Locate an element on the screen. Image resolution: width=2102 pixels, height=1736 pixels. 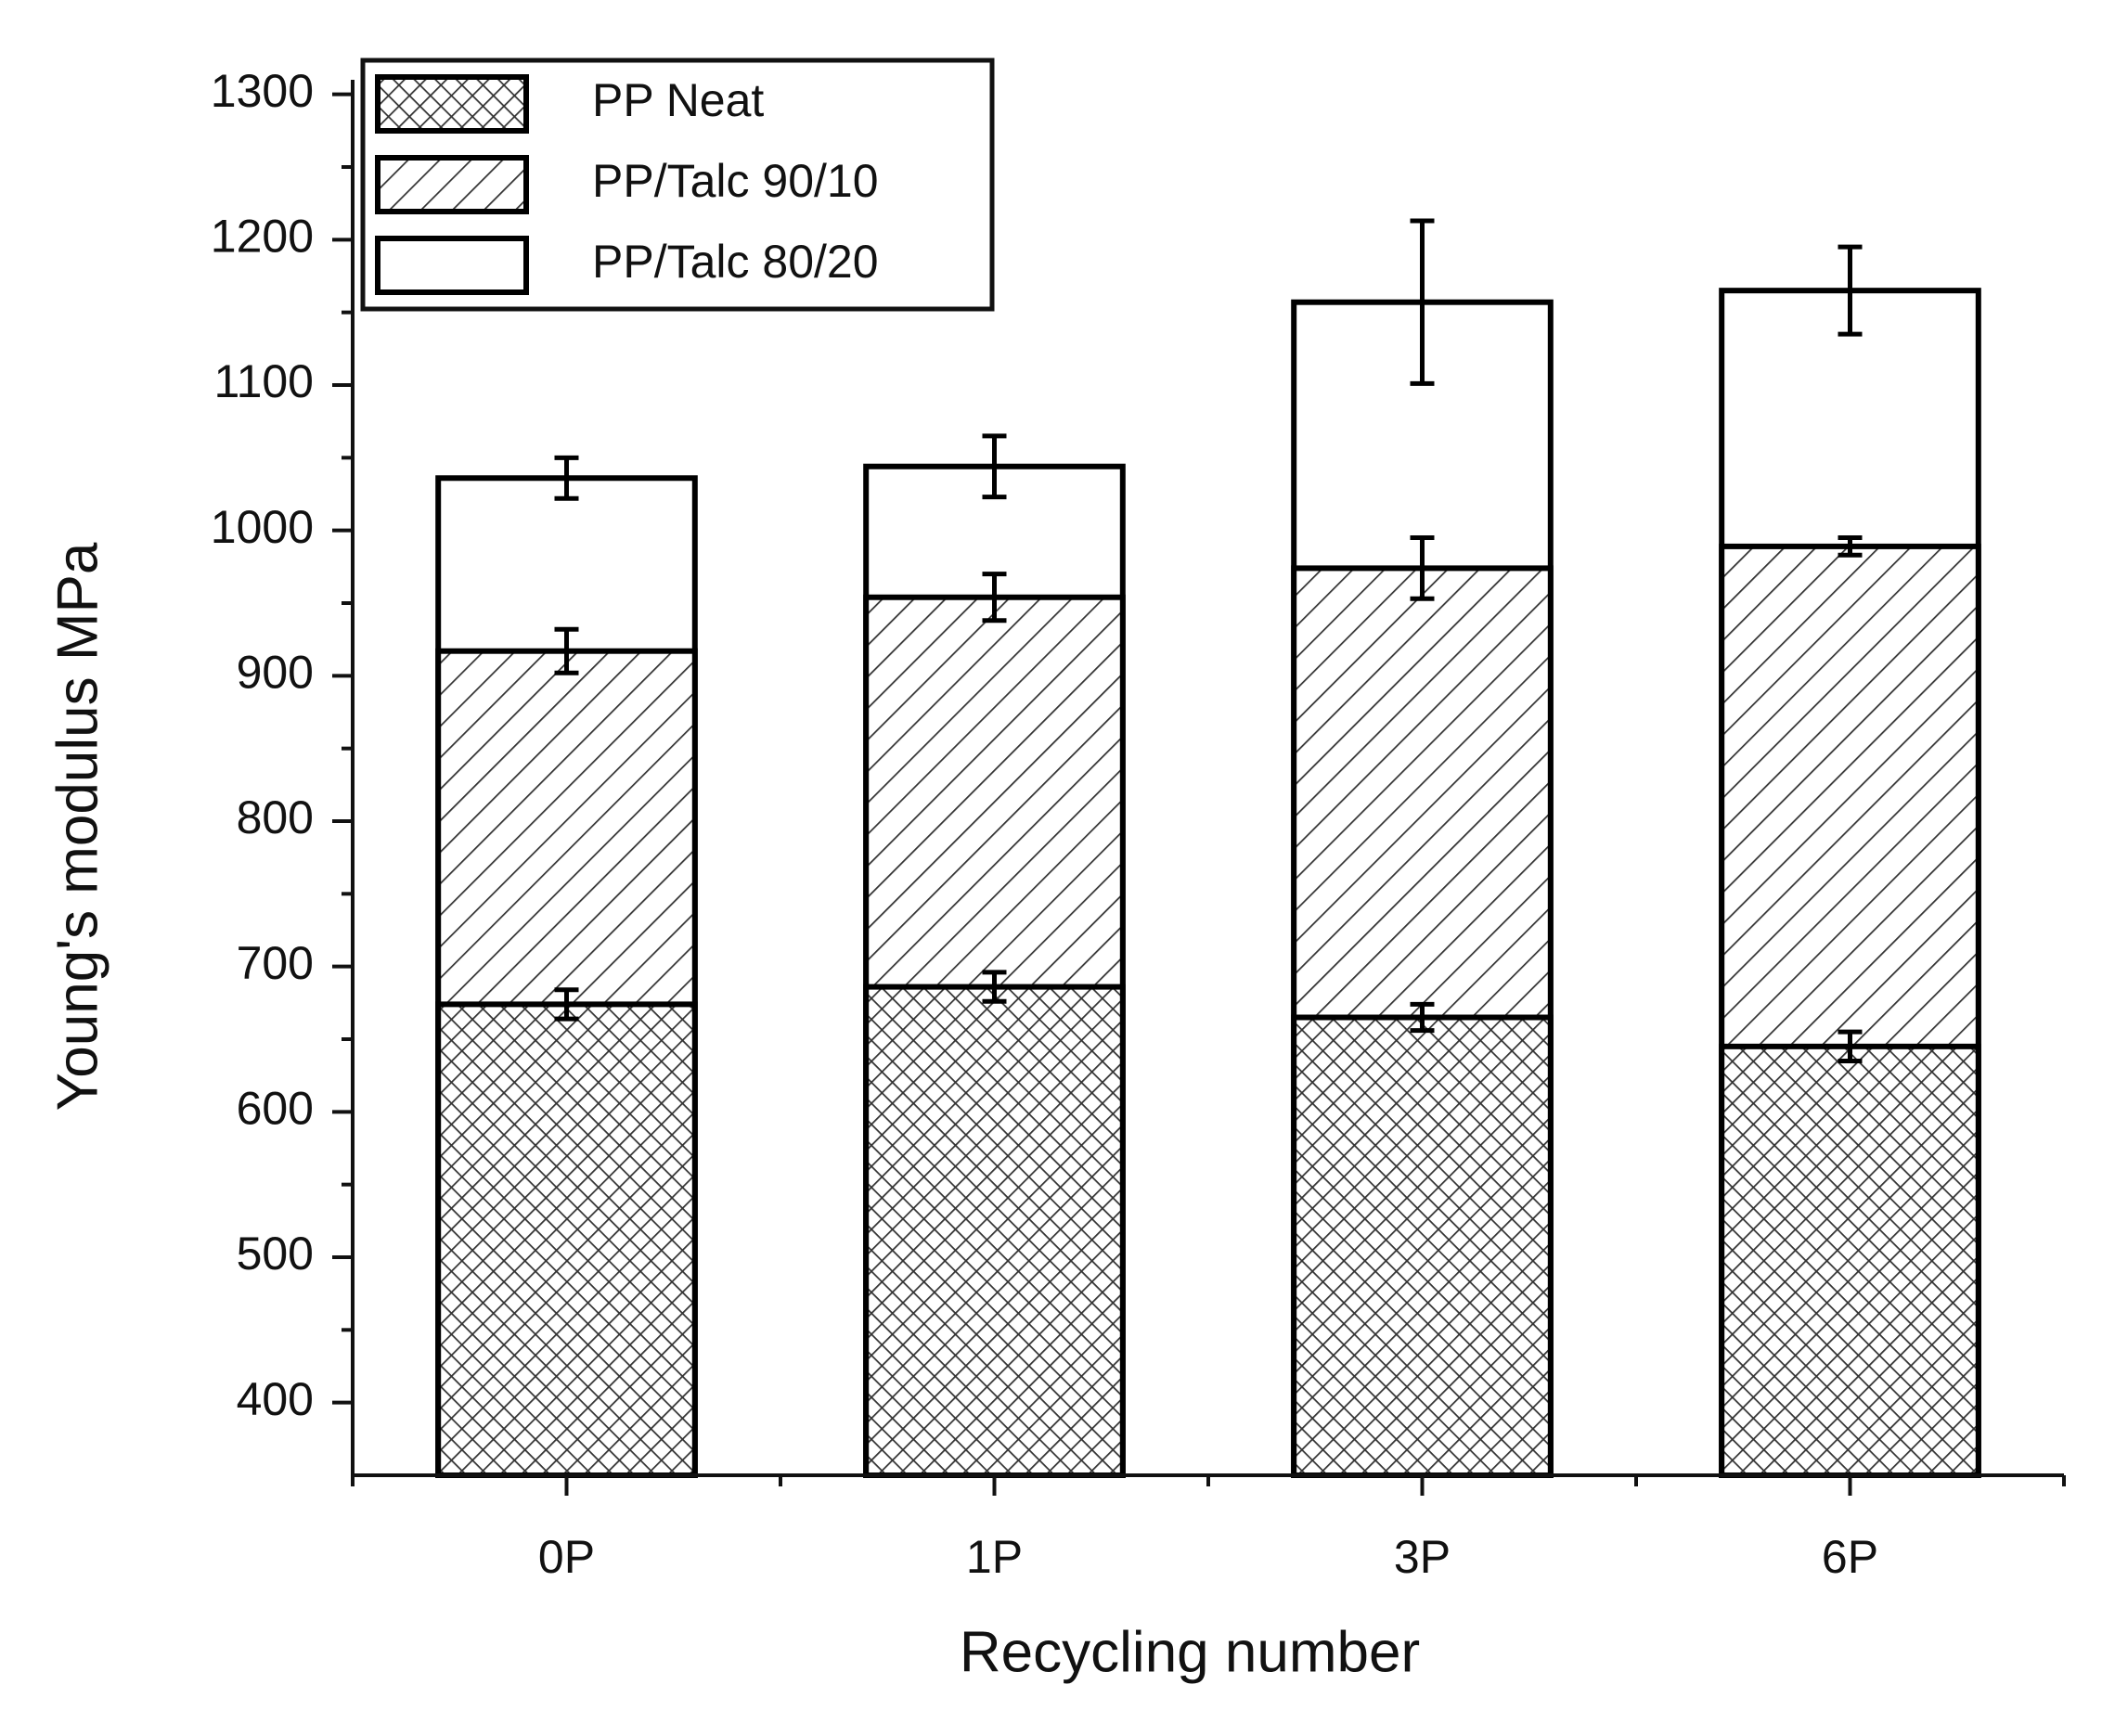
legend-label: PP/Talc 90/10 is located at coordinates (736, 181).